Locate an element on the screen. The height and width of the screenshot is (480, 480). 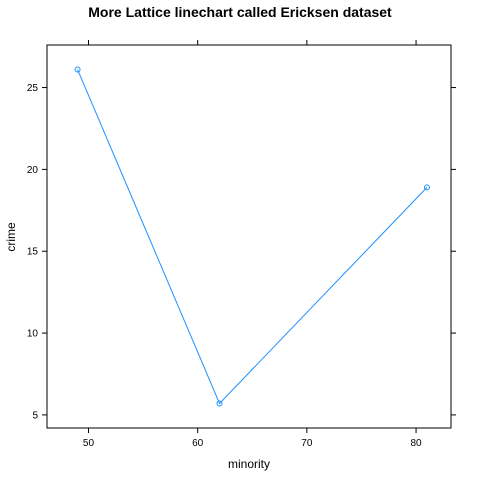
x-tick-label: 70 is located at coordinates (307, 443).